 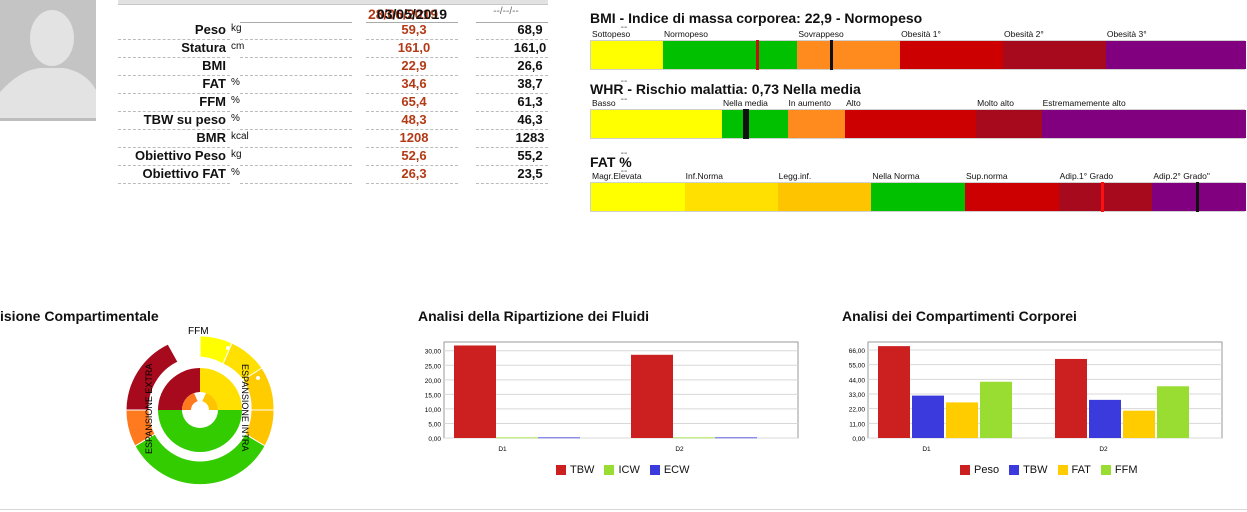 What do you see at coordinates (611, 34) in the screenshot?
I see `scale-segment-label: Sottopeso` at bounding box center [611, 34].